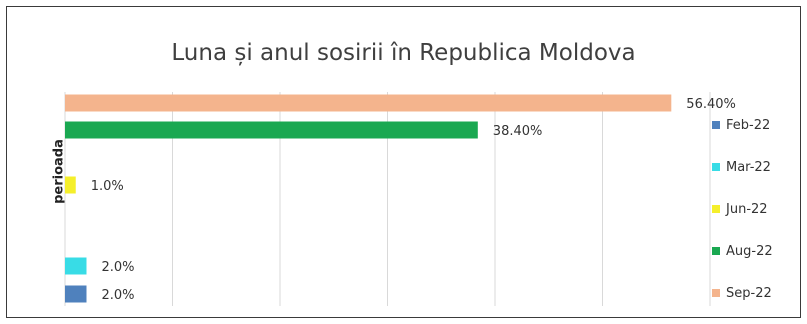 This screenshot has height=324, width=807. I want to click on legend-item-sep-22: Sep-22, so click(758, 293).